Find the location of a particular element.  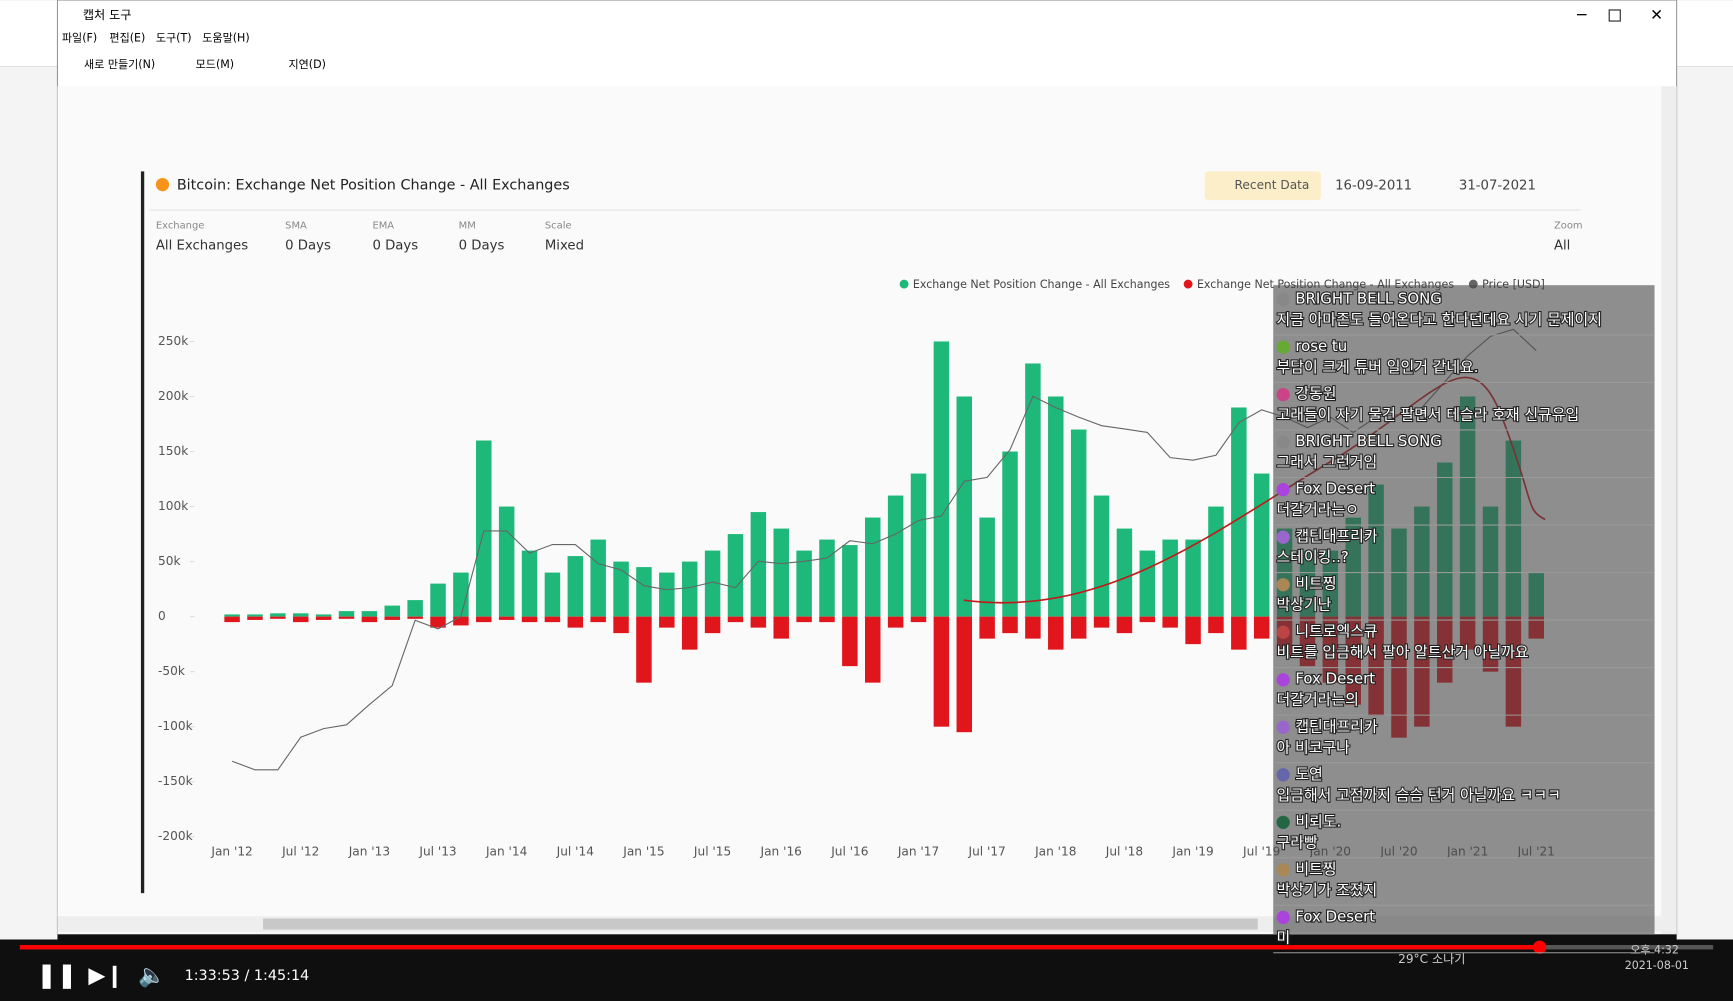

scrollbar is located at coordinates (1669, 510).